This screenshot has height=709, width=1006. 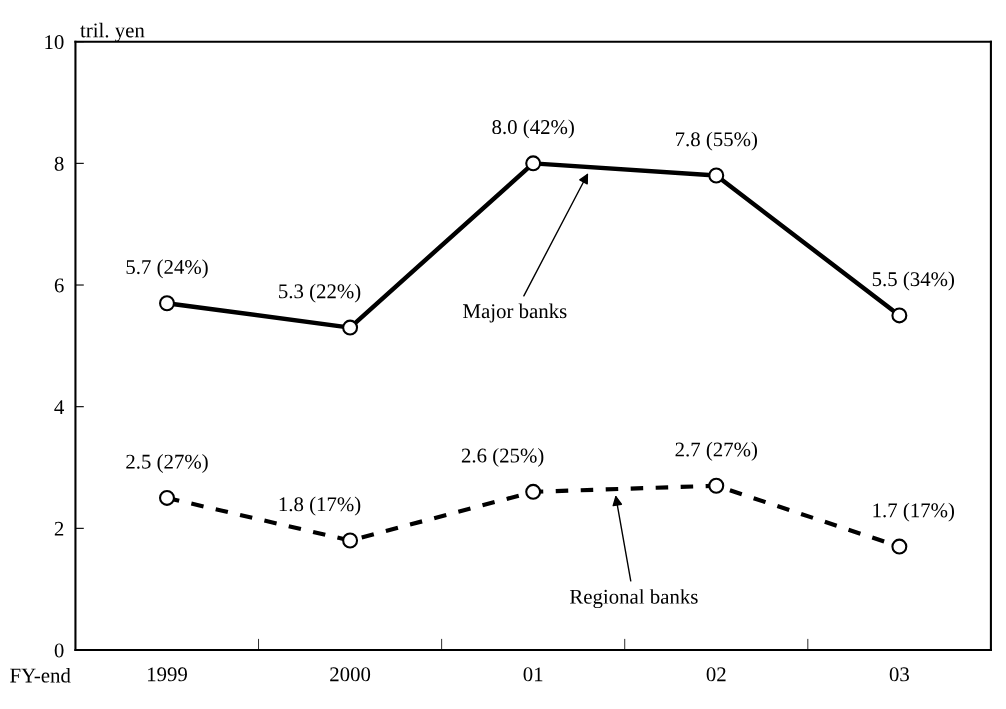 What do you see at coordinates (59, 285) in the screenshot?
I see `y-tick-label: 6` at bounding box center [59, 285].